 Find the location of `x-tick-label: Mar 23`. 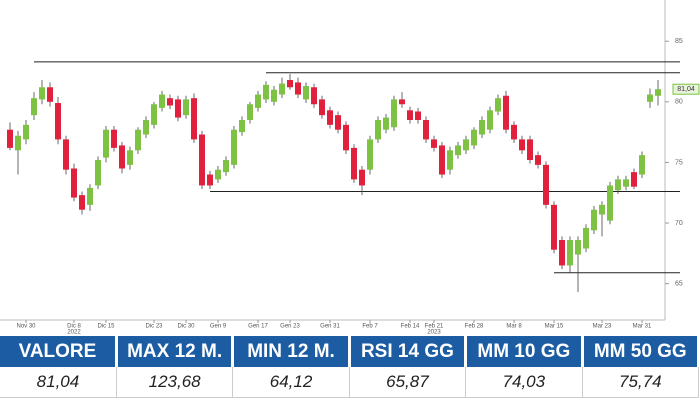

x-tick-label: Mar 23 is located at coordinates (602, 327).